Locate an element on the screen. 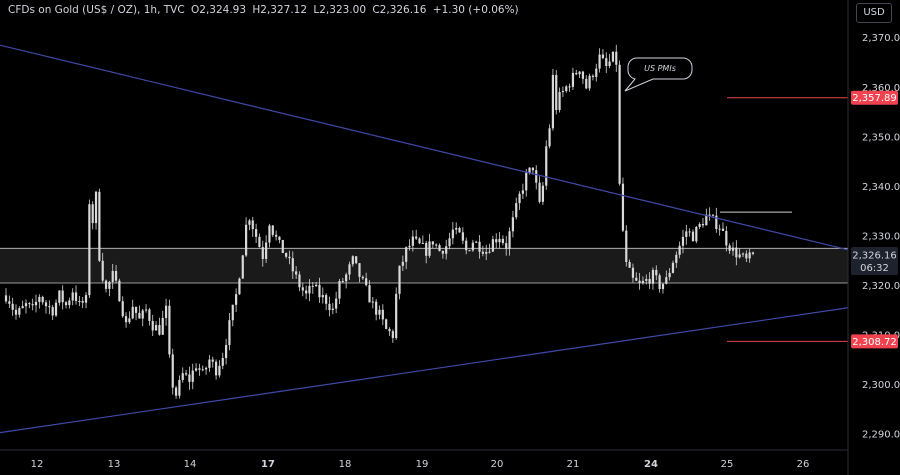  currency-button: USD is located at coordinates (874, 13).